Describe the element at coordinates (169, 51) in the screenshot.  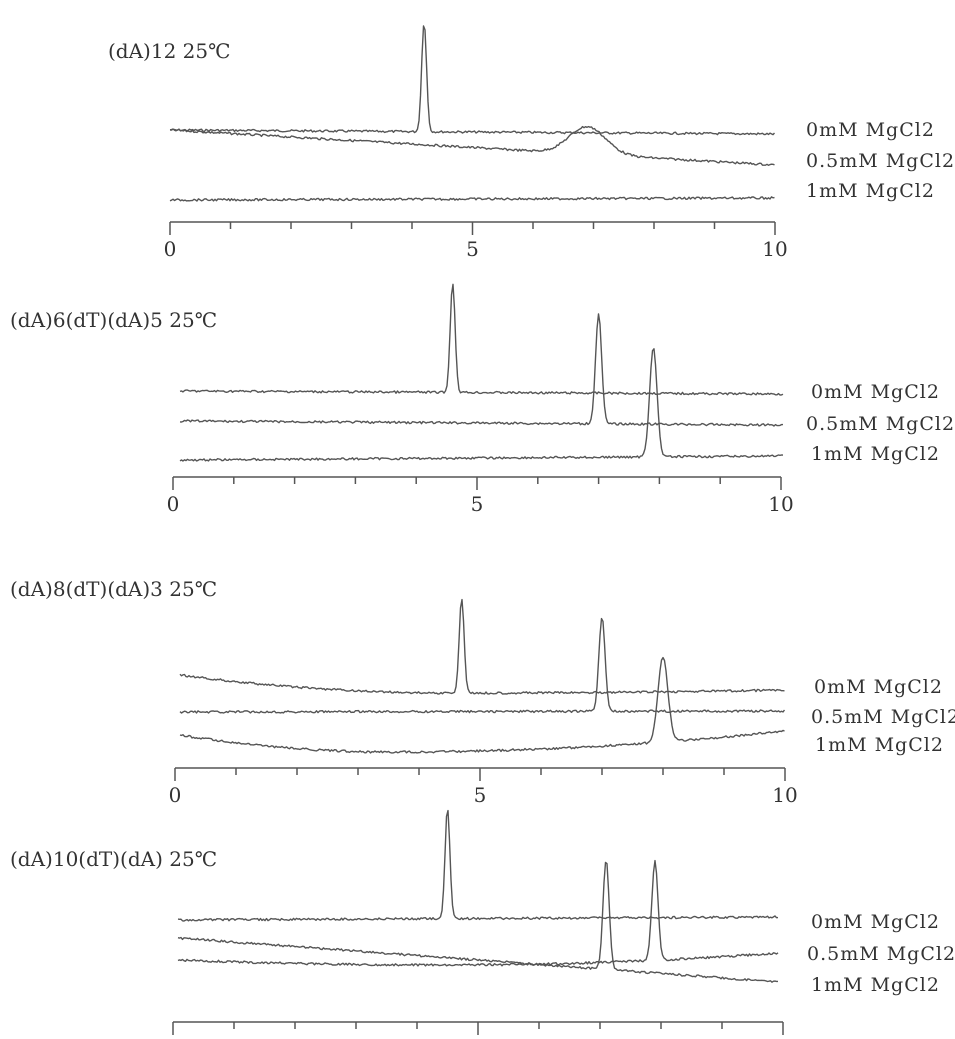
I see `panel-title: (dA)12 25℃` at that location.